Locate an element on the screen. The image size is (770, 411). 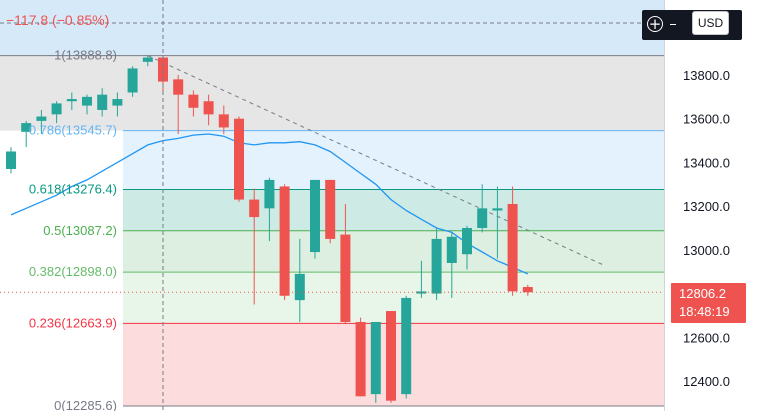
bar-countdown: 18:48:19 is located at coordinates (704, 311).